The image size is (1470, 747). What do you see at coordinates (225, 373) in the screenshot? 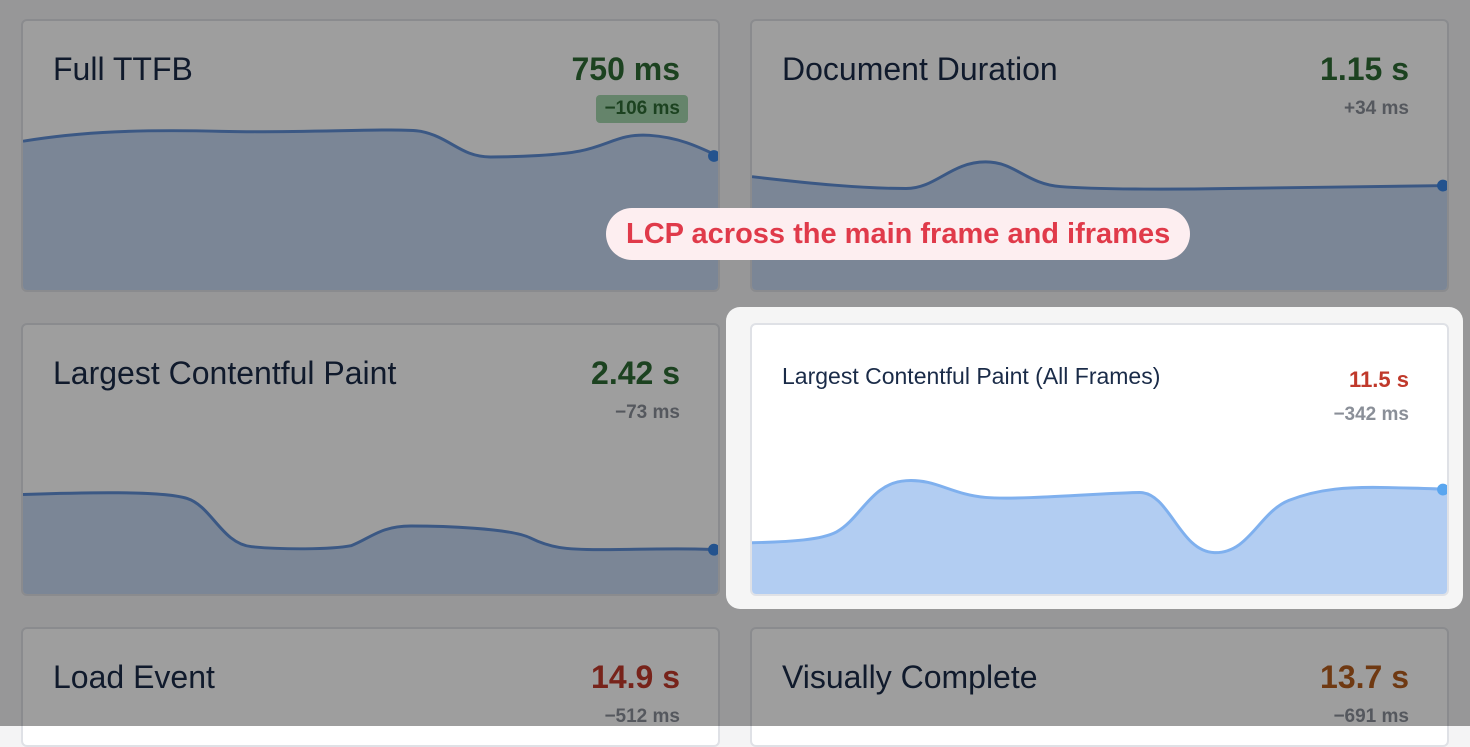
I see `card-title: Largest Contentful Paint` at bounding box center [225, 373].